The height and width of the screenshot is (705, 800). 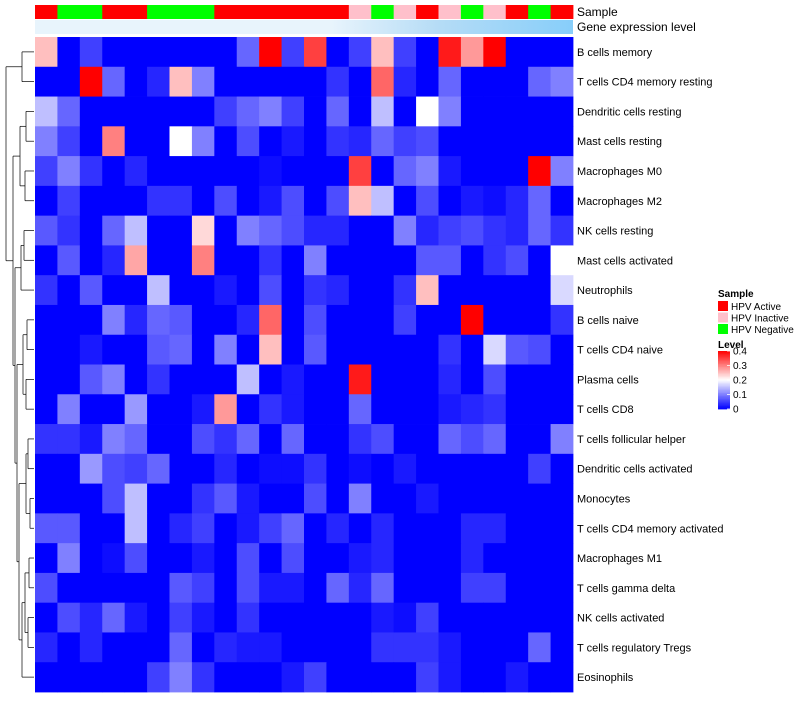 What do you see at coordinates (634, 648) in the screenshot?
I see `row-label: T cells regulatory Tregs` at bounding box center [634, 648].